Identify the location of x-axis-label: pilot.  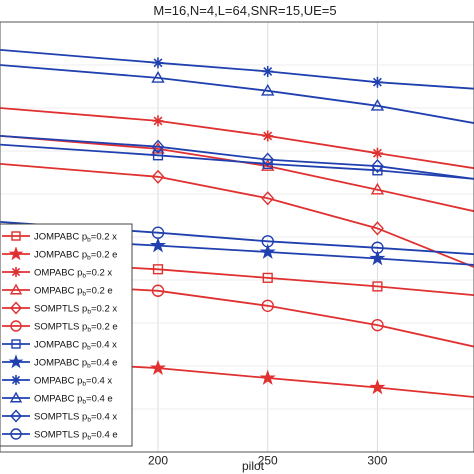
(253, 466).